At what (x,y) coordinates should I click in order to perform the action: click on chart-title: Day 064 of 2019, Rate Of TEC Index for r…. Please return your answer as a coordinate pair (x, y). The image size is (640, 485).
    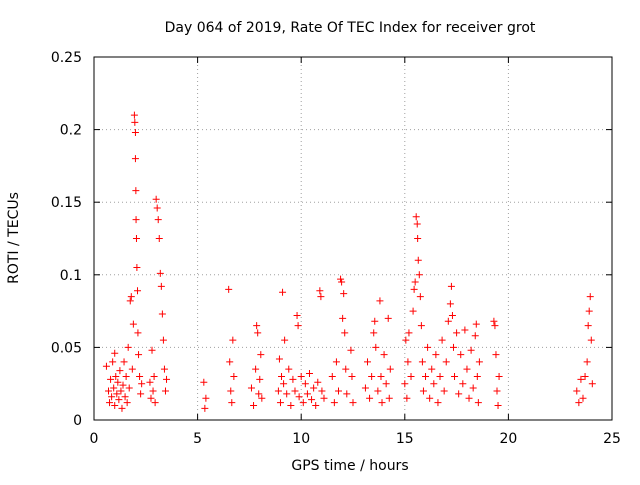
    Looking at the image, I should click on (350, 28).